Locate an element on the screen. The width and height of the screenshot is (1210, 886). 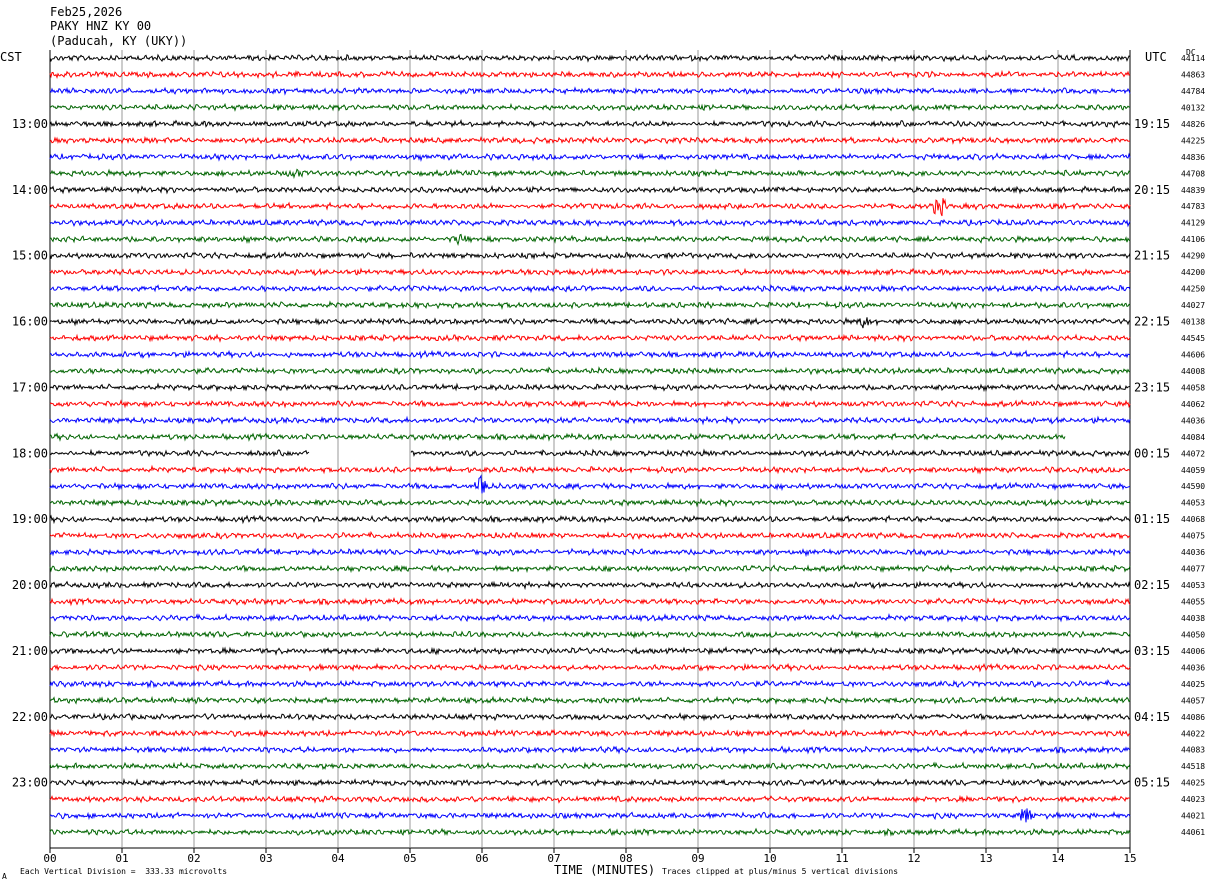
utc-hour-label: 03:15 is located at coordinates (1152, 651).